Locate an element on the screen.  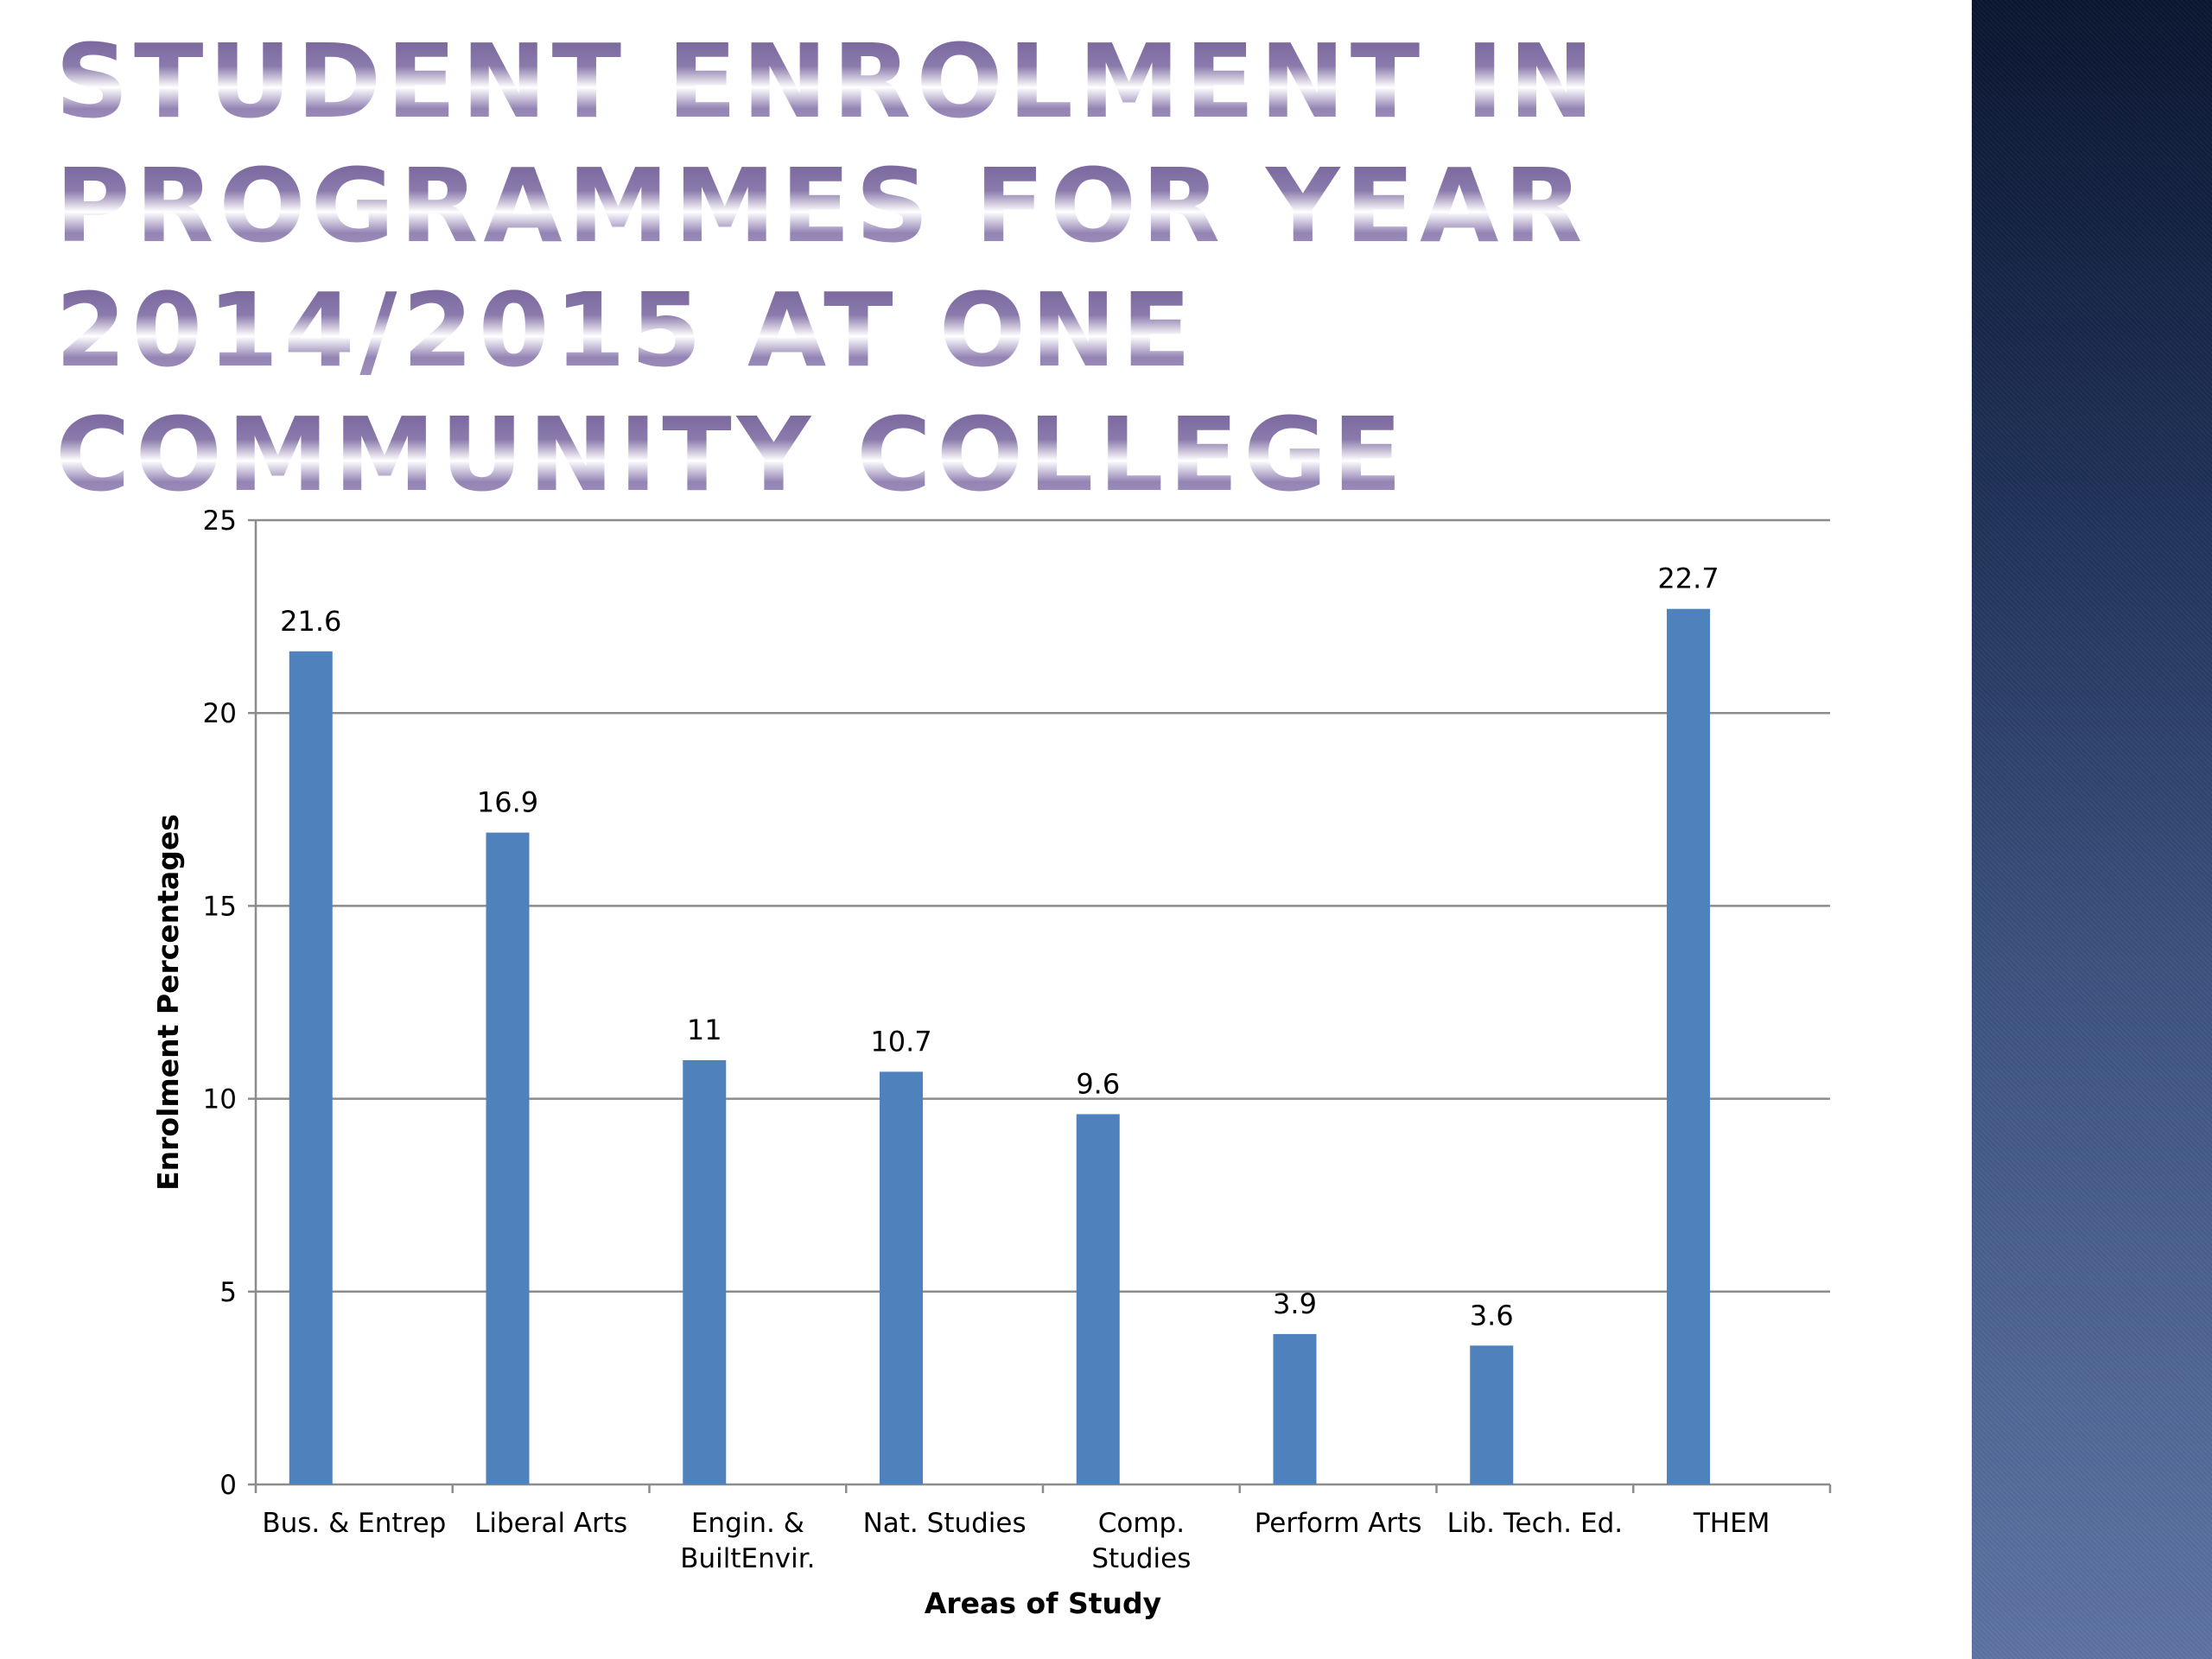
y-tick-label: 25 is located at coordinates (220, 521).